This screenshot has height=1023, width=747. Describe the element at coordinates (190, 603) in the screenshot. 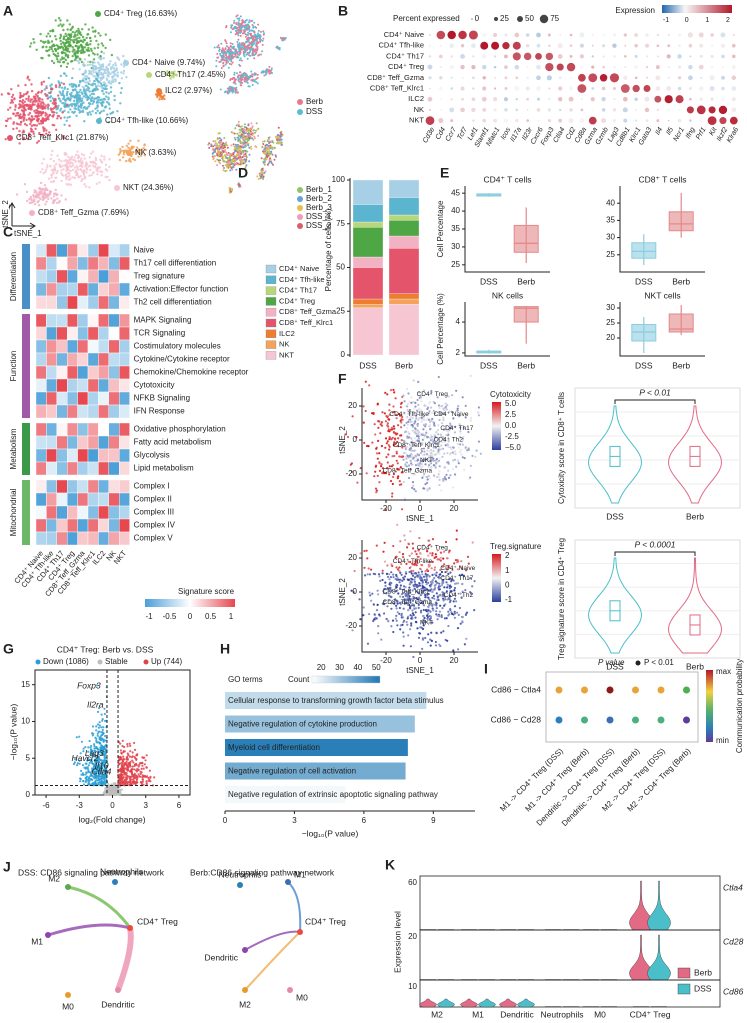

I see `colorbar` at that location.